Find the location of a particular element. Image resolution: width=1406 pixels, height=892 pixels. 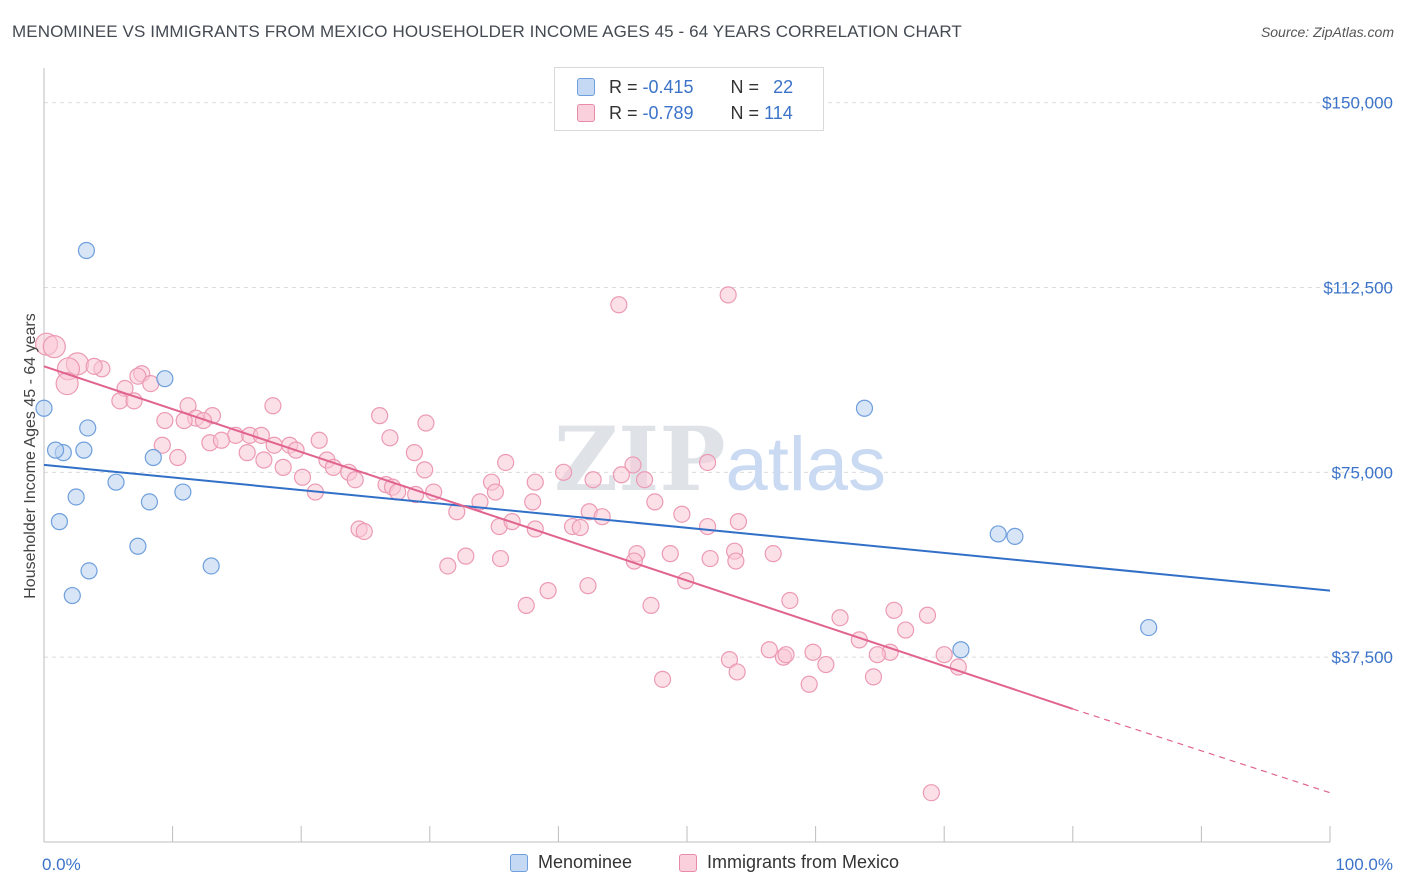

x-tick-label: 0.0% is located at coordinates (61, 864).